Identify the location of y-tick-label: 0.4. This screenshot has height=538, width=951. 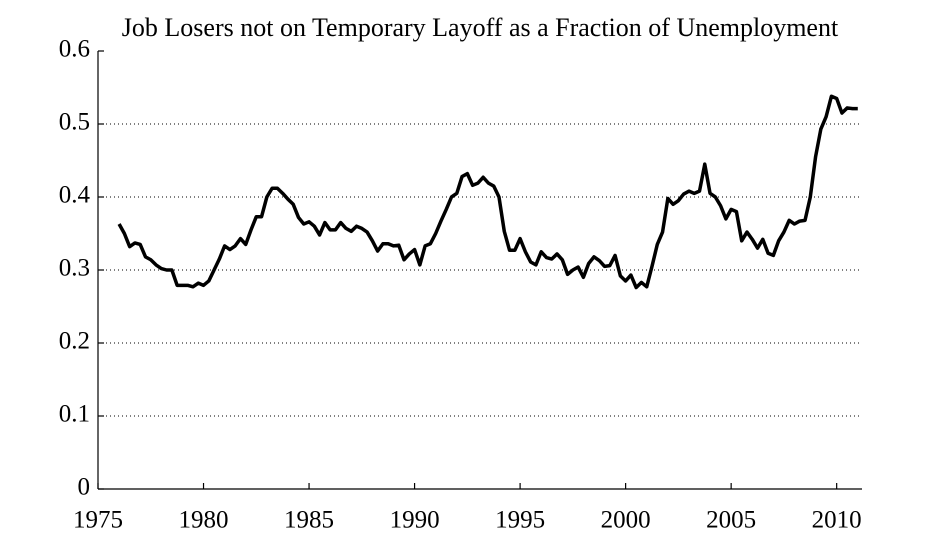
(75, 195).